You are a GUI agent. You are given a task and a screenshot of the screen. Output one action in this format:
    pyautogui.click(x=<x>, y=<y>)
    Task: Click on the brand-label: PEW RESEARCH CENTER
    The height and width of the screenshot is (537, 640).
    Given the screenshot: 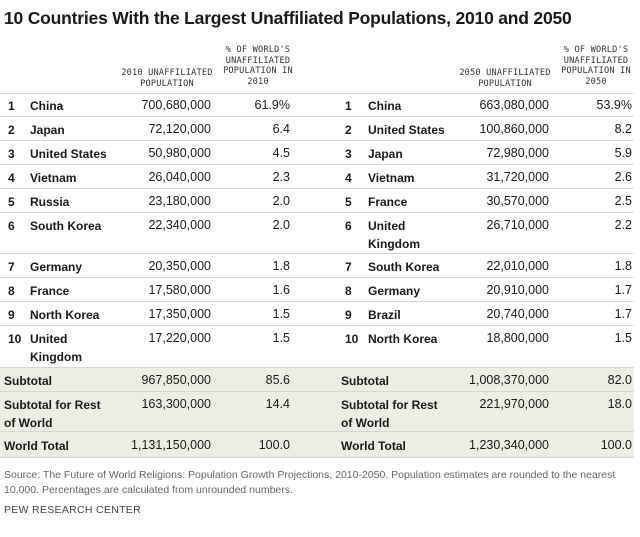 What is the action you would take?
    pyautogui.click(x=72, y=510)
    